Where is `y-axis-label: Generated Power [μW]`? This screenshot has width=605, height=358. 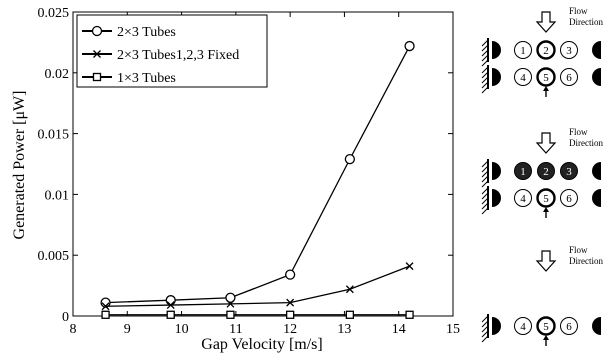
y-axis-label: Generated Power [μW] is located at coordinates (19, 165).